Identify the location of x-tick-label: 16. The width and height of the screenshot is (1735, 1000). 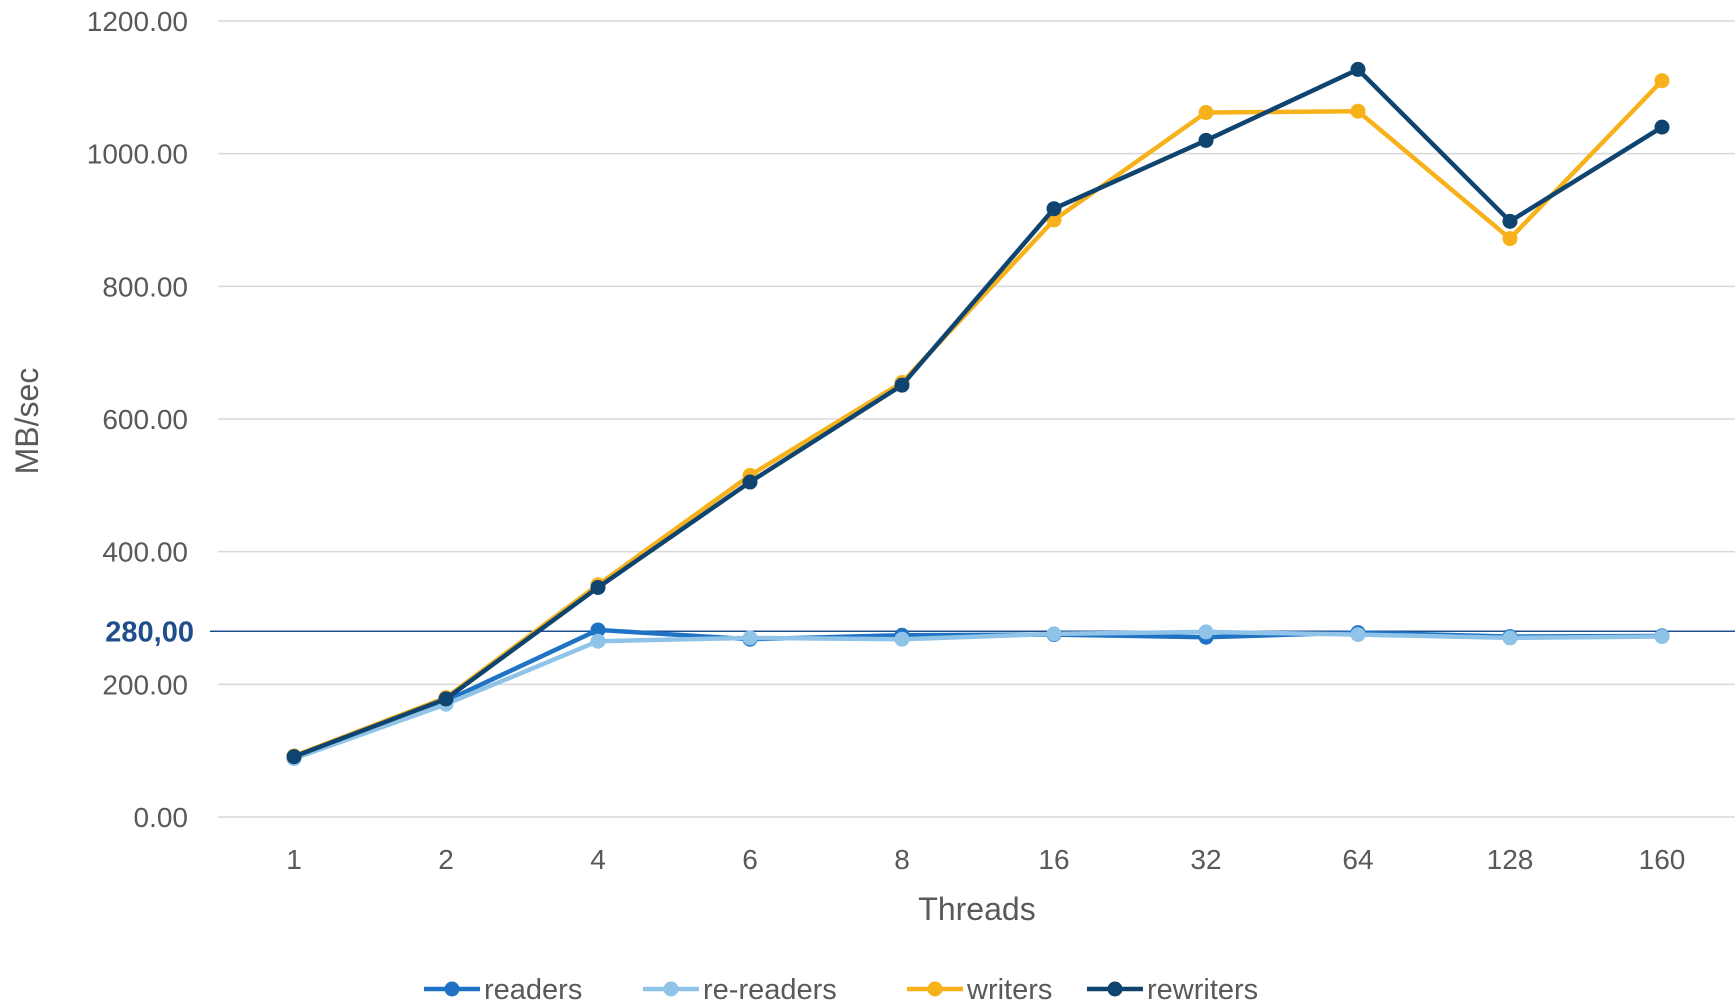
(1053, 859).